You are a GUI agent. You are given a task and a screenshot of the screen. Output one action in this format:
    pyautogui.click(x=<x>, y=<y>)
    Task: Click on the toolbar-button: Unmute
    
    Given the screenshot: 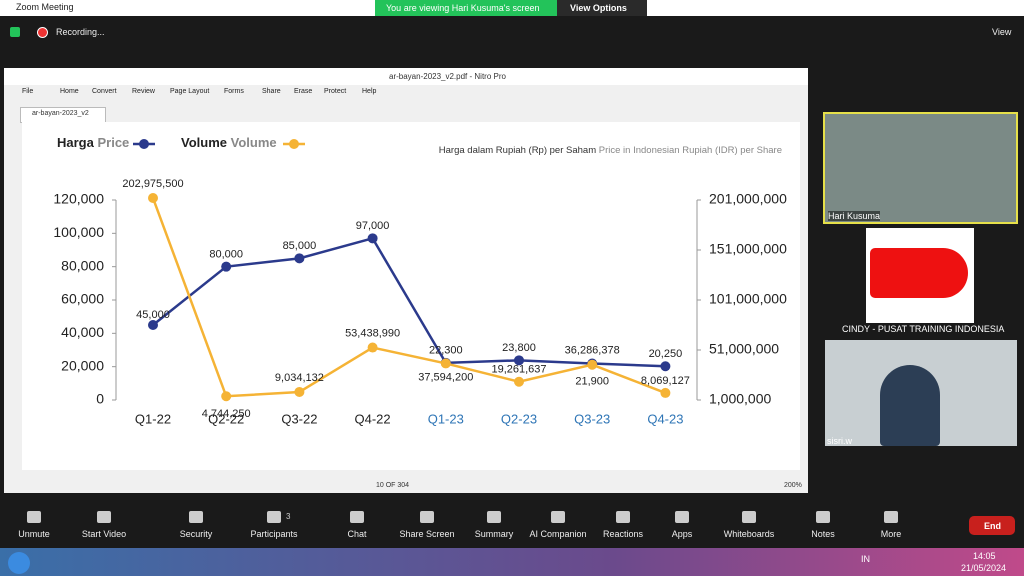 What is the action you would take?
    pyautogui.click(x=37, y=525)
    